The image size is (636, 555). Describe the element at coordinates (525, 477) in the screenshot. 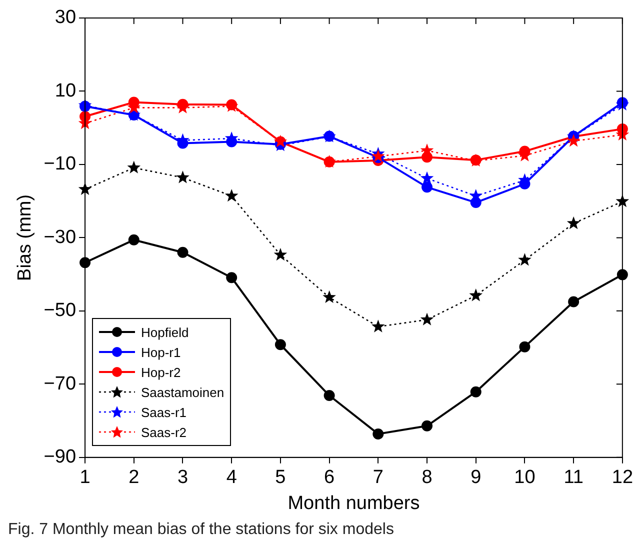

I see `x-tick-label: 10` at that location.